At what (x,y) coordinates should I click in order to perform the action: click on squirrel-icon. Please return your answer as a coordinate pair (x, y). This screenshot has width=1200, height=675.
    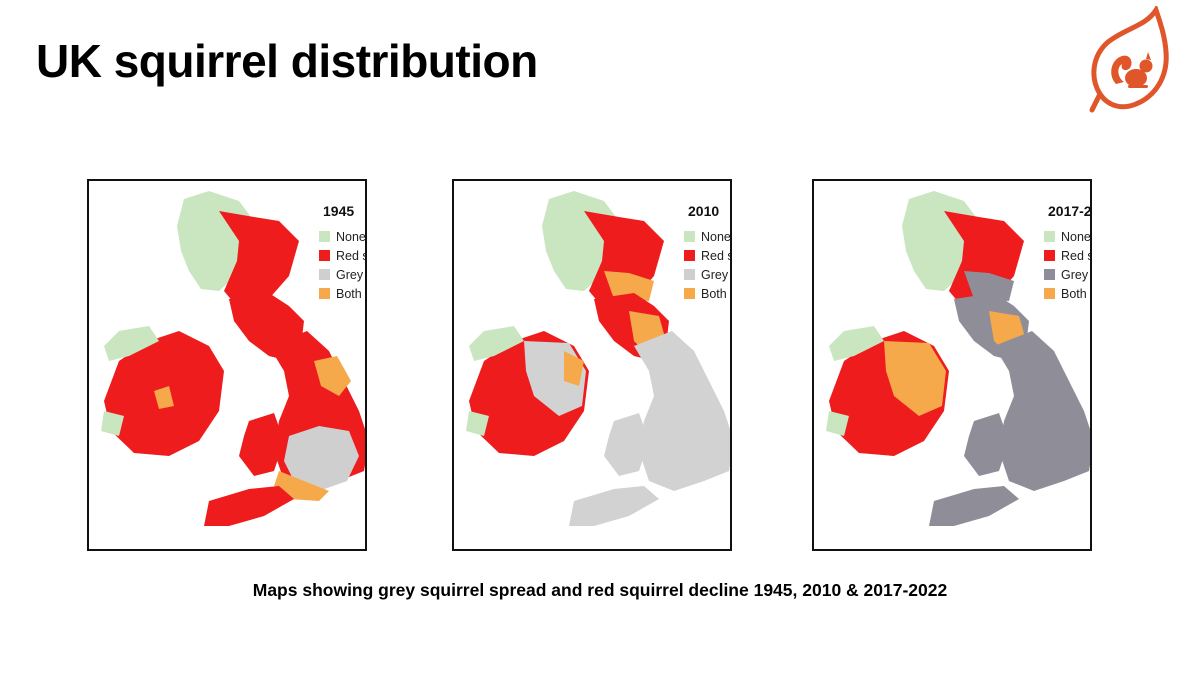
    Looking at the image, I should click on (1132, 70).